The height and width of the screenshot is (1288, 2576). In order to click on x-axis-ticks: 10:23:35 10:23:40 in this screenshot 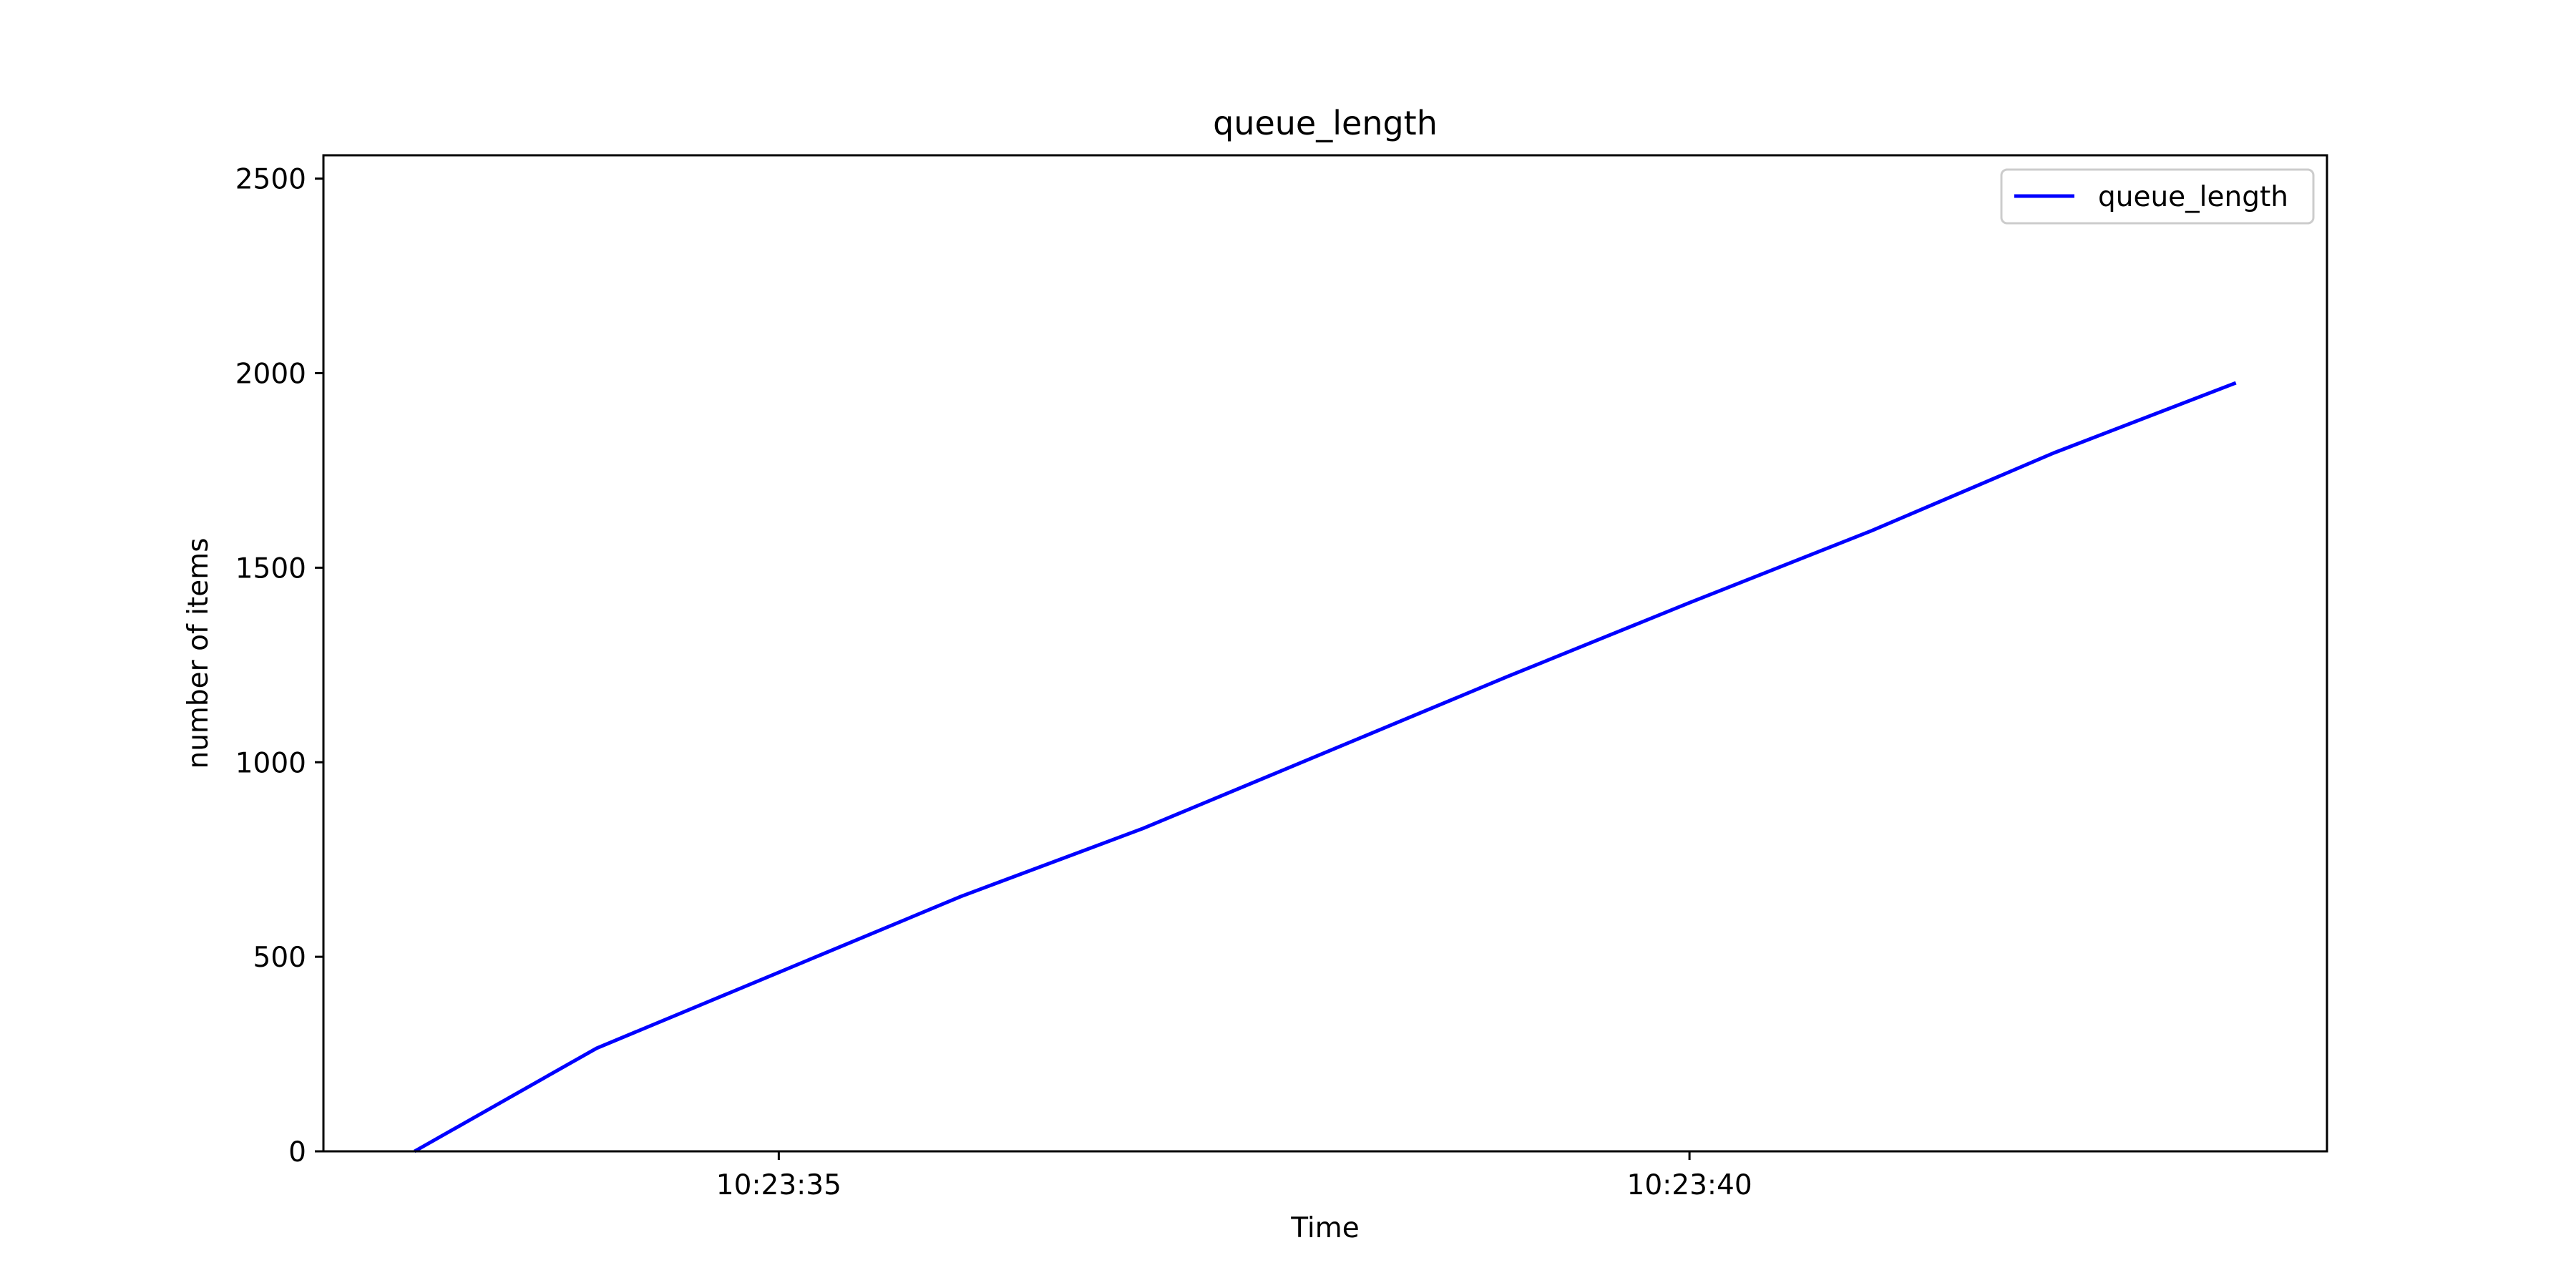, I will do `click(1234, 1176)`.